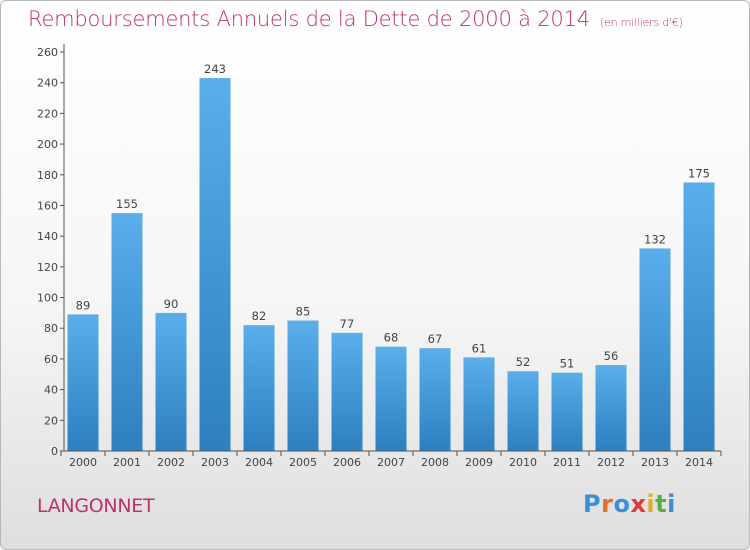 This screenshot has width=750, height=550. What do you see at coordinates (391, 398) in the screenshot?
I see `bar-2007` at bounding box center [391, 398].